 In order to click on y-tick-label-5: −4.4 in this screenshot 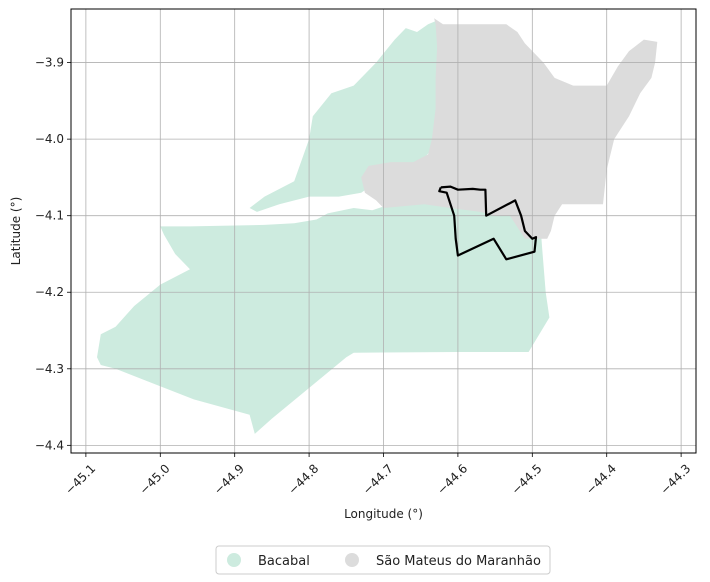, I will do `click(49, 445)`.